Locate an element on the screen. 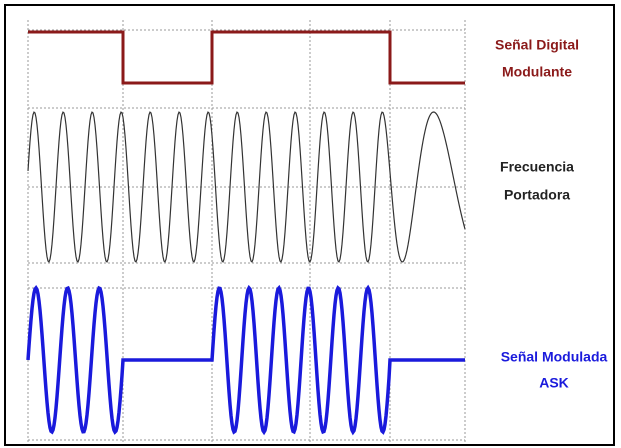 Image resolution: width=621 pixels, height=448 pixels. digital-signal is located at coordinates (246, 57).